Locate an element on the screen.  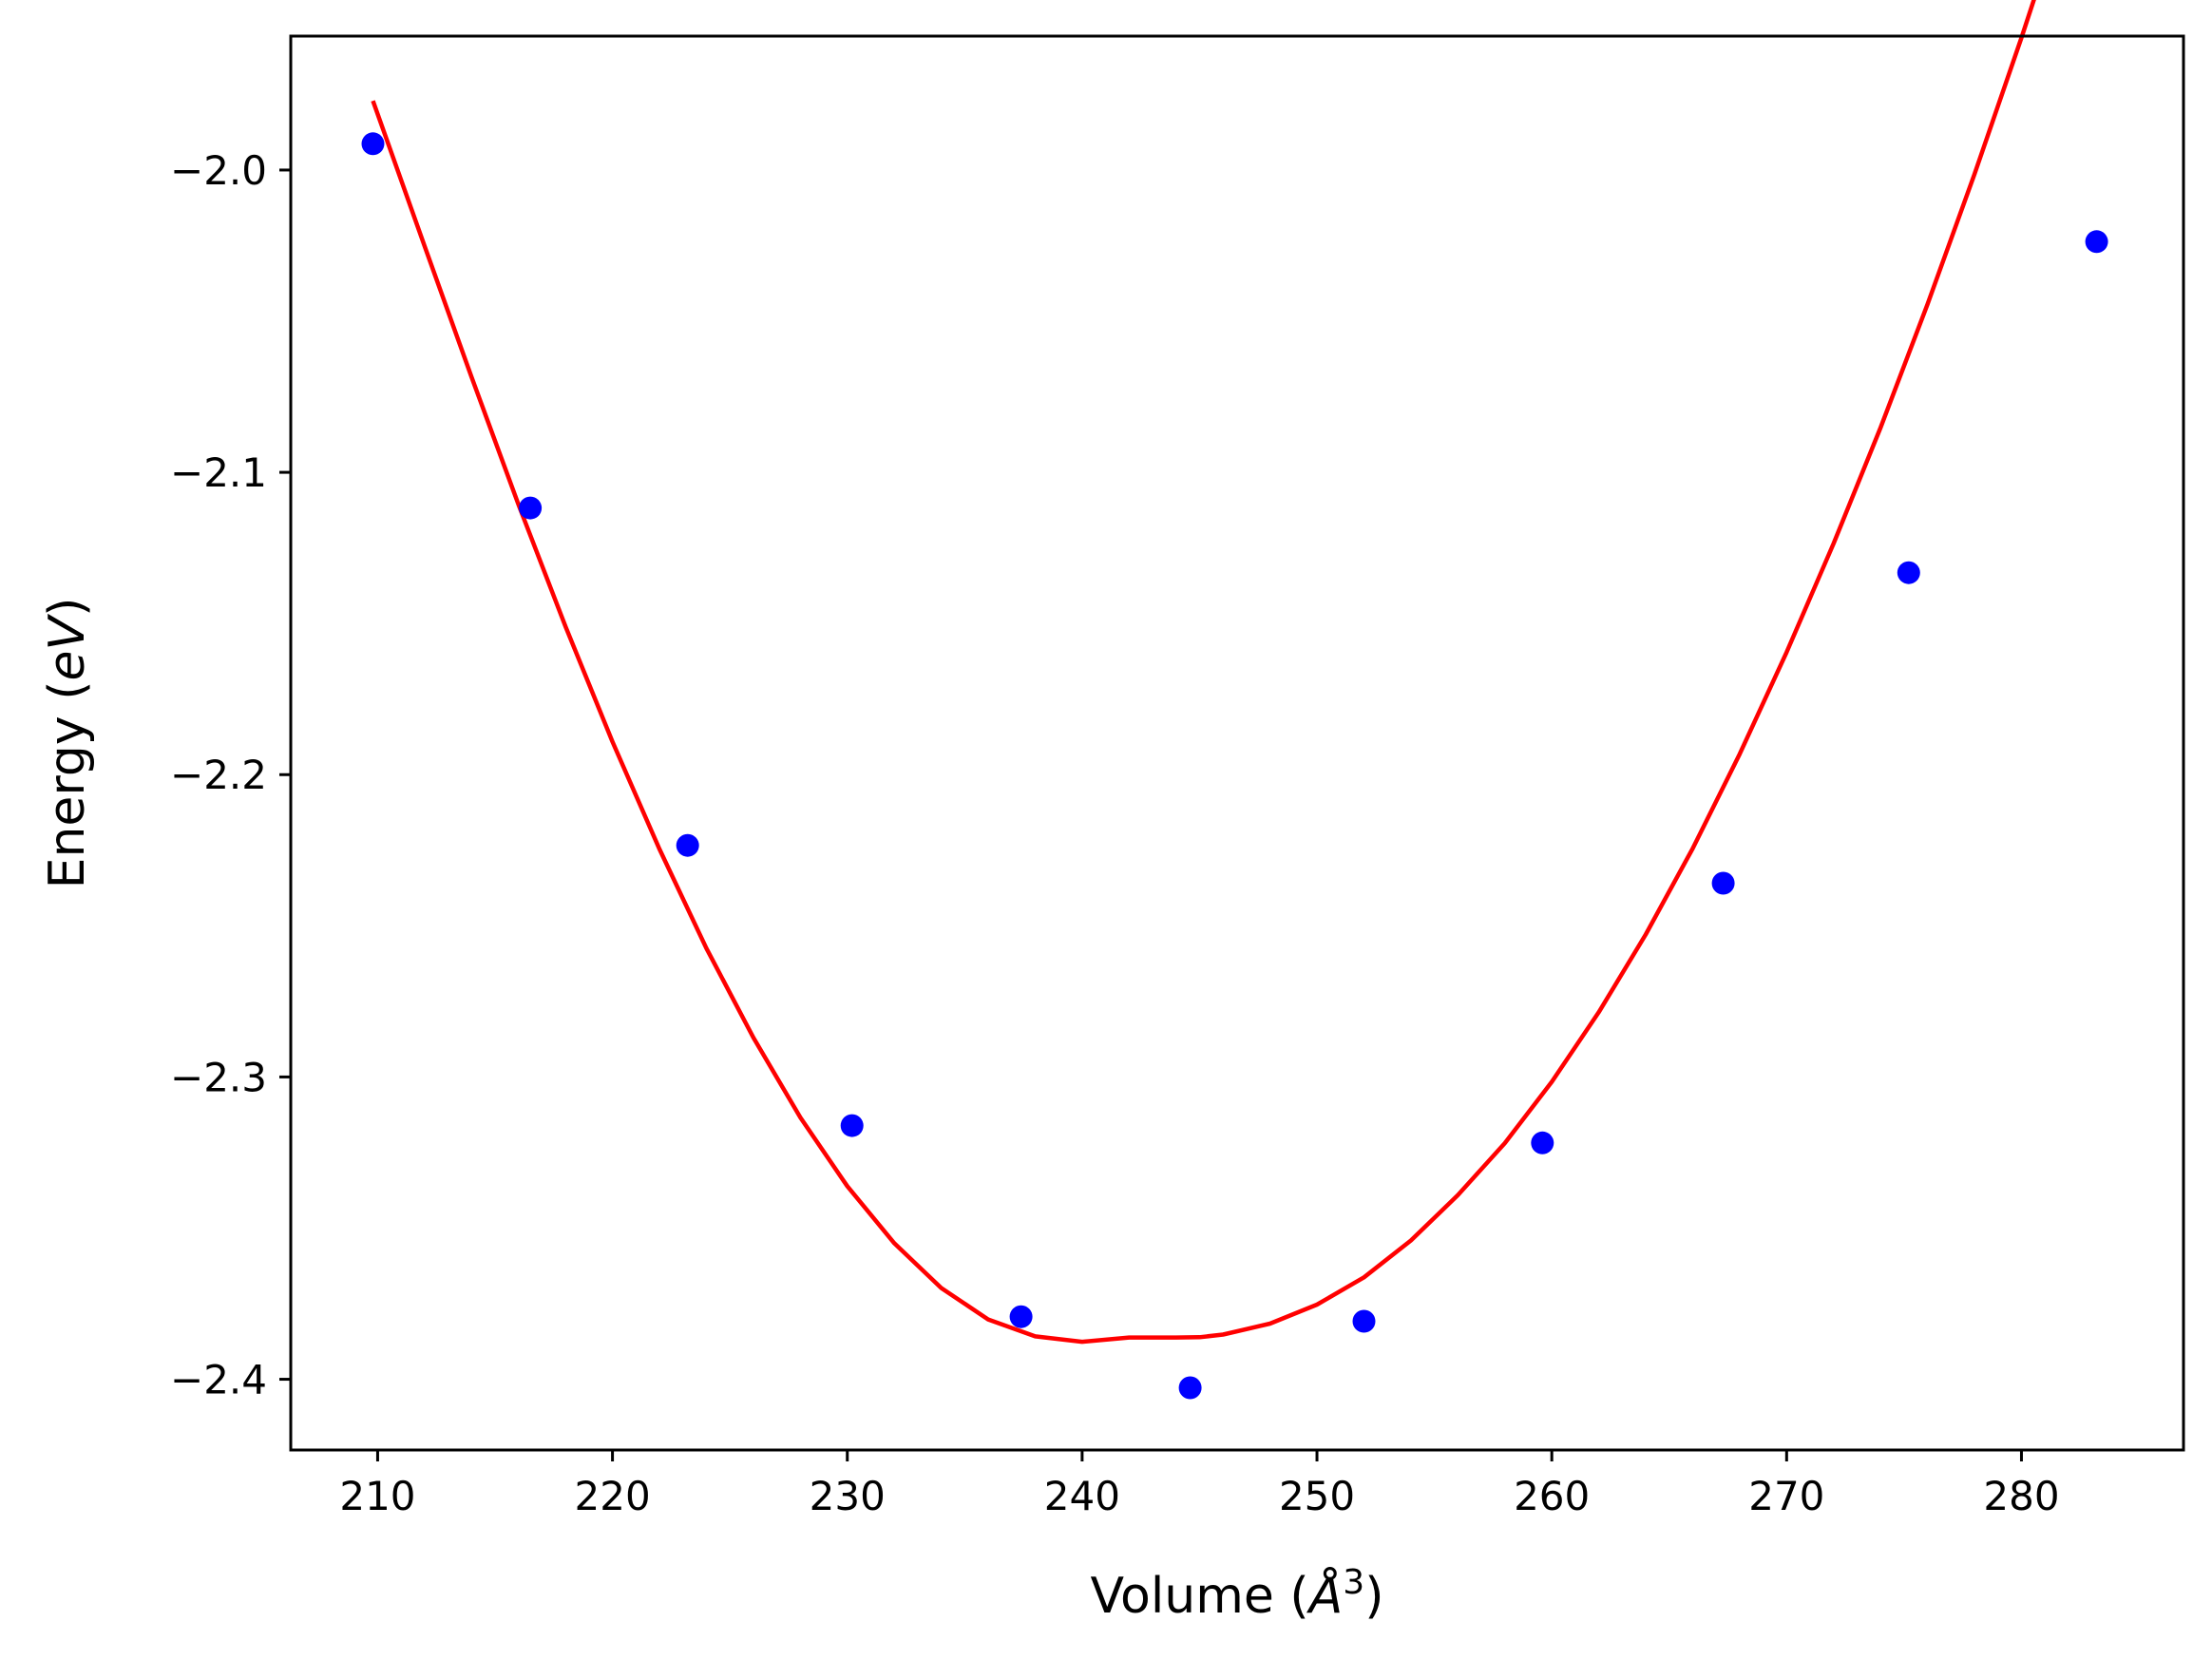
y-axis-label: Energy (eV) is located at coordinates (68, 743).